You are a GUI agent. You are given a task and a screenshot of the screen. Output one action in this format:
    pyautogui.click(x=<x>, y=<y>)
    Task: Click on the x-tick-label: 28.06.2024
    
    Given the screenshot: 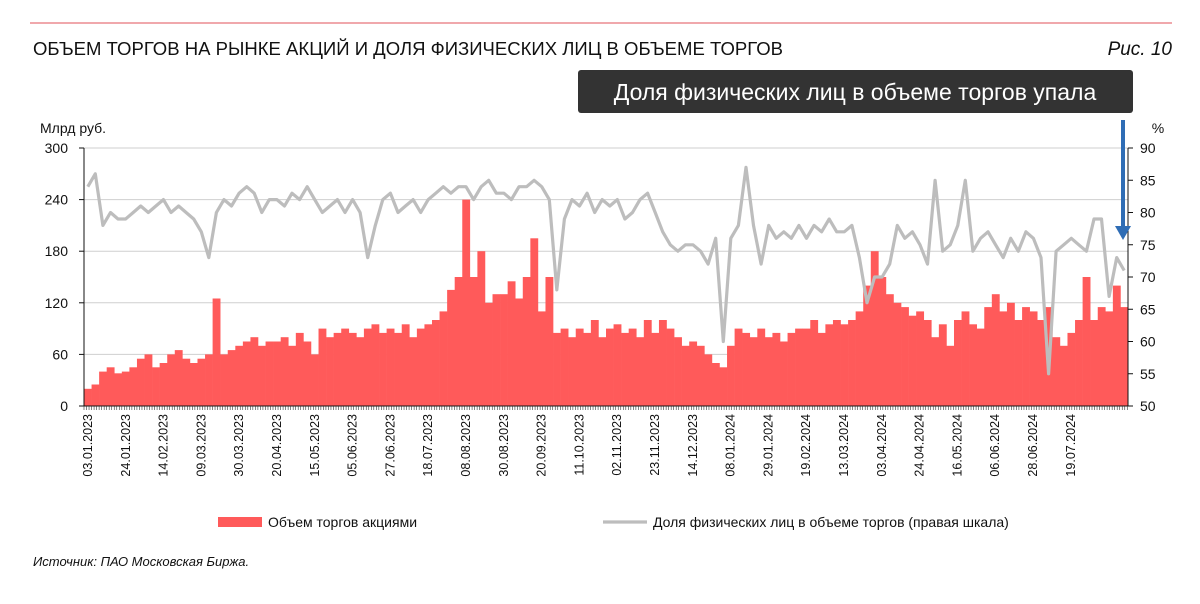 What is the action you would take?
    pyautogui.click(x=1033, y=445)
    